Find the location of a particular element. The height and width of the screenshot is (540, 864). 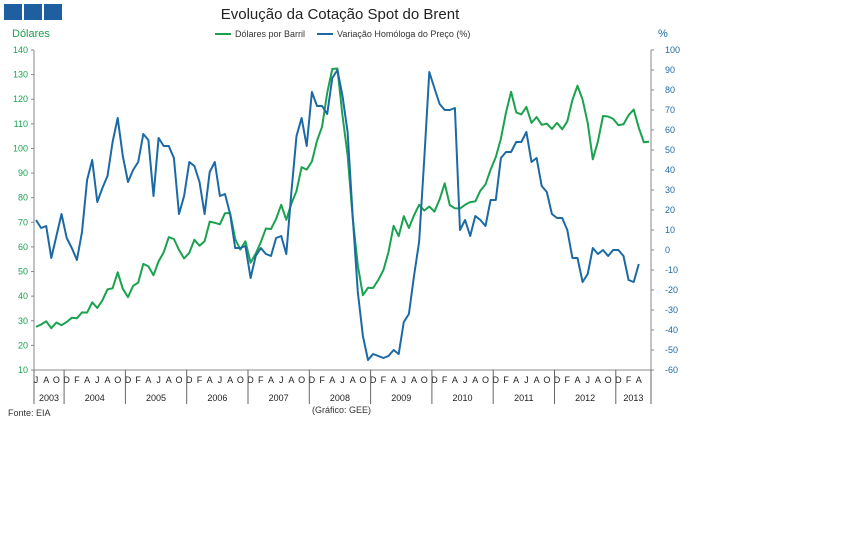

left-axis-unit: Dólares is located at coordinates (31, 34).